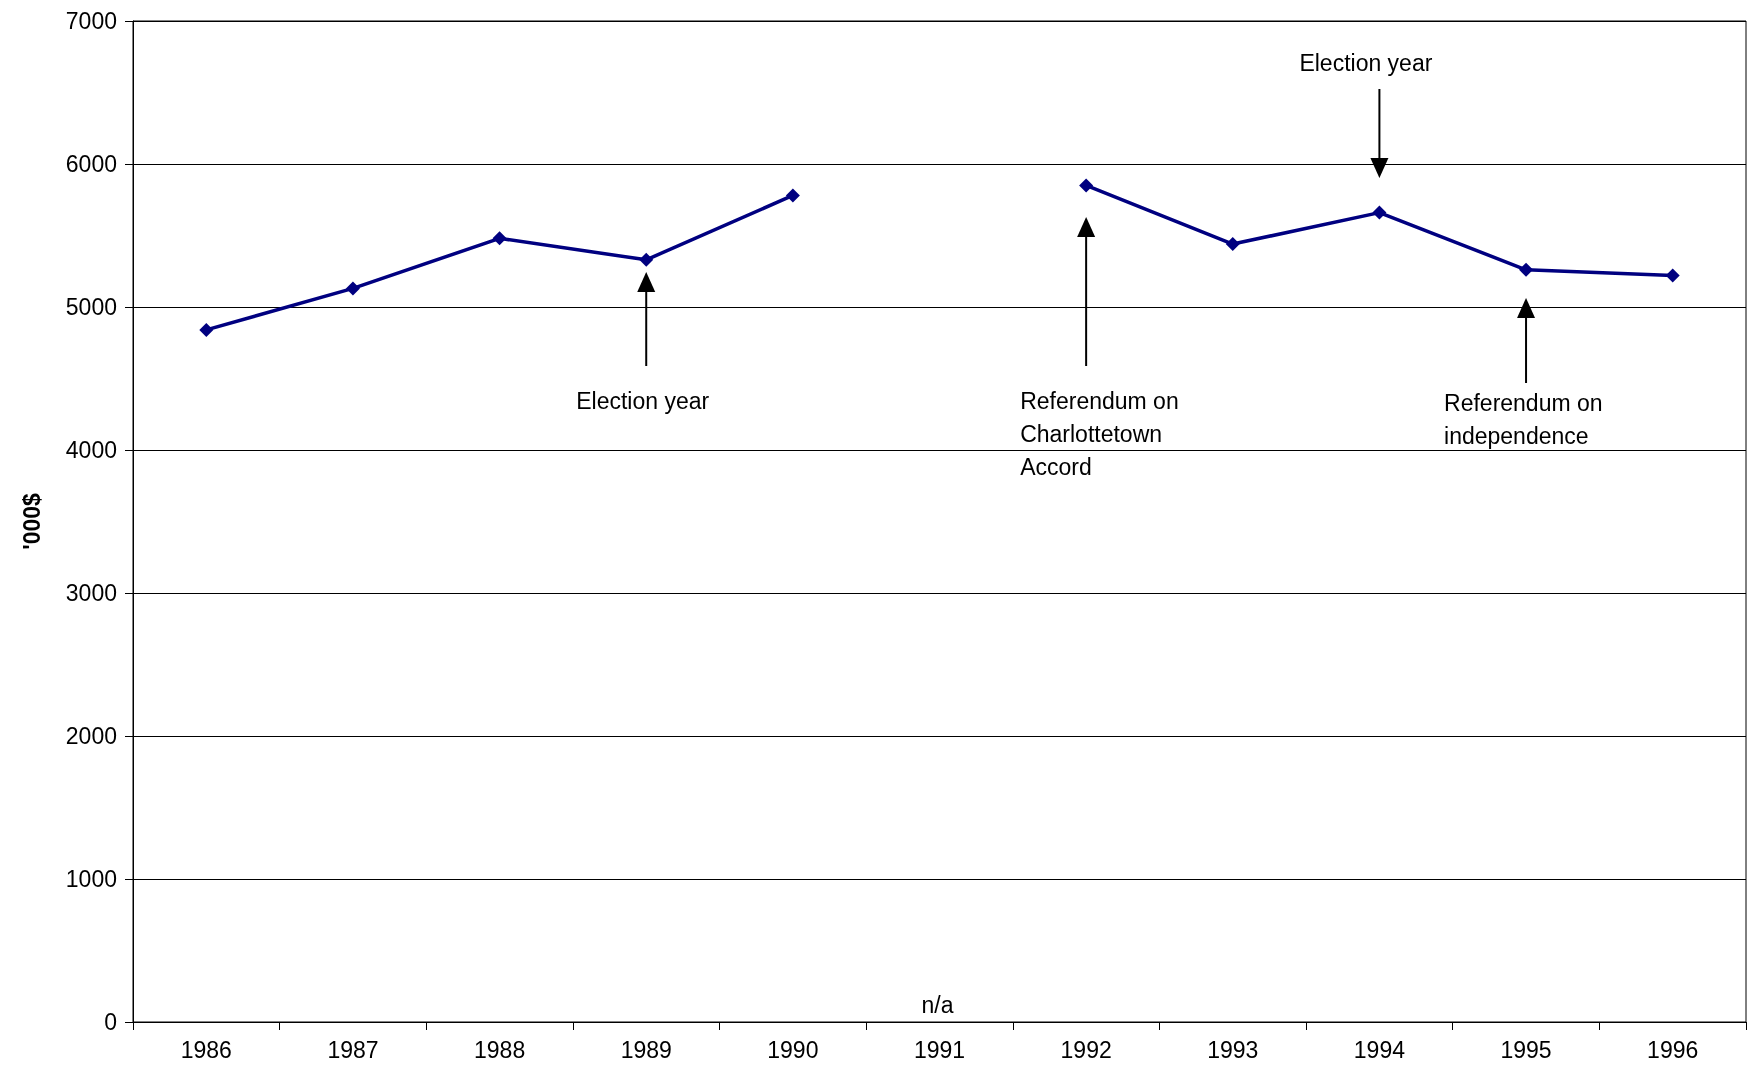  I want to click on x-tick-label: 1990, so click(793, 1049).